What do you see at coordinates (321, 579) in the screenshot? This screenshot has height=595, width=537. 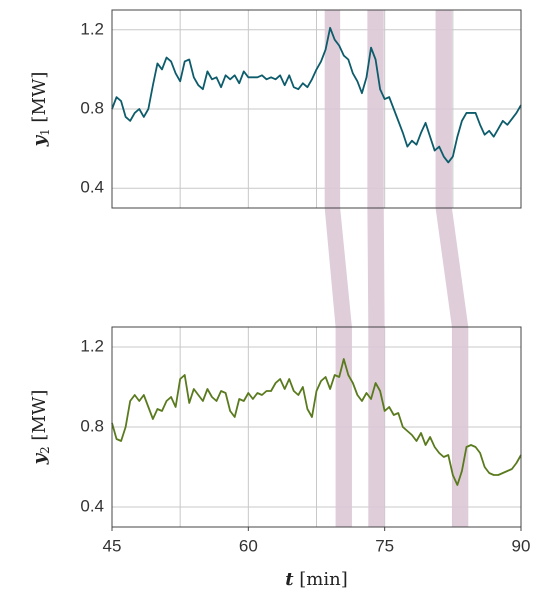 I see `x-axis-unit: [min]` at bounding box center [321, 579].